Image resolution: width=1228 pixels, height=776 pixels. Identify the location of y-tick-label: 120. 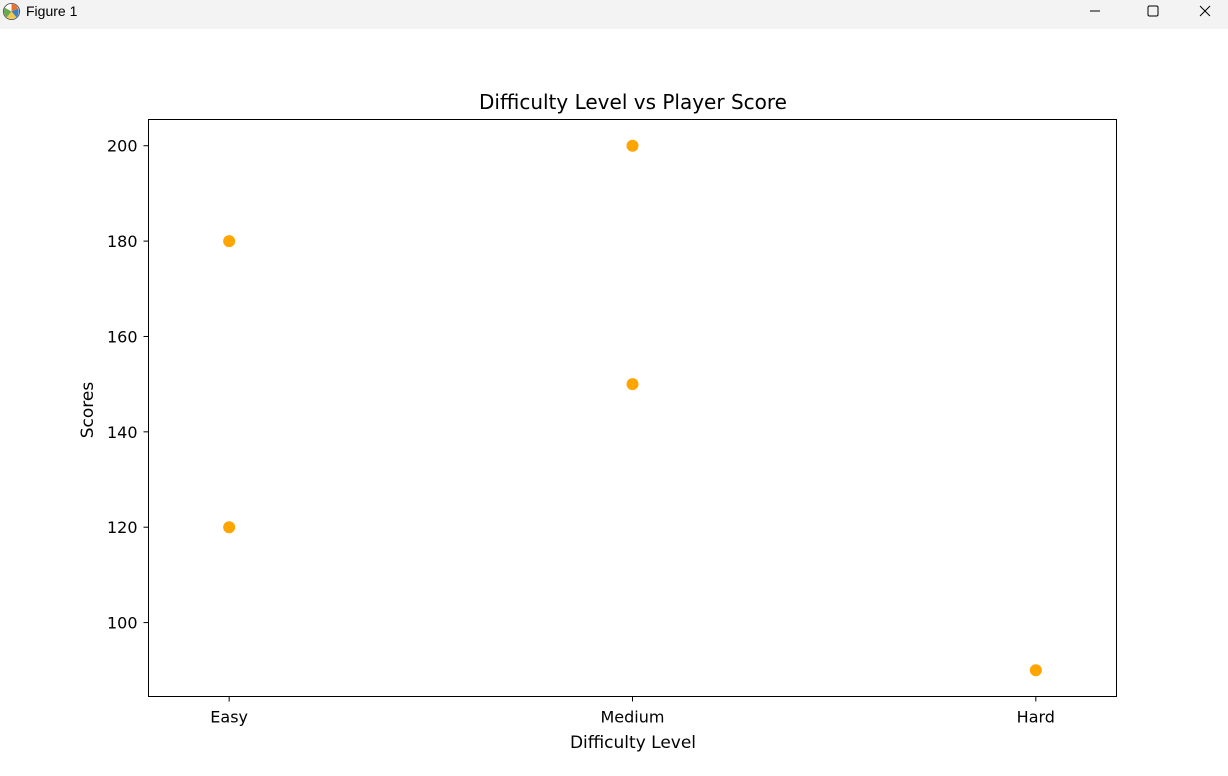
(122, 527).